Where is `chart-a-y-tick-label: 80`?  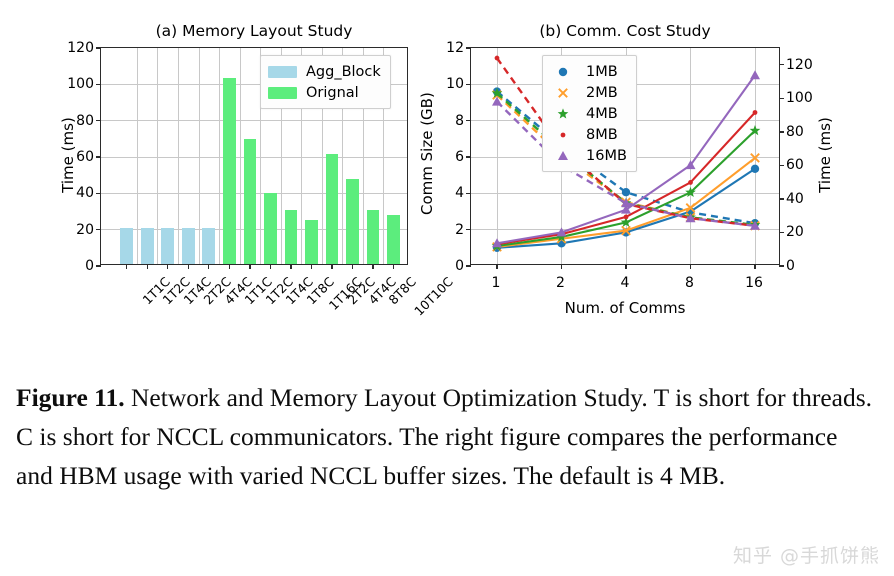 chart-a-y-tick-label: 80 is located at coordinates (85, 120).